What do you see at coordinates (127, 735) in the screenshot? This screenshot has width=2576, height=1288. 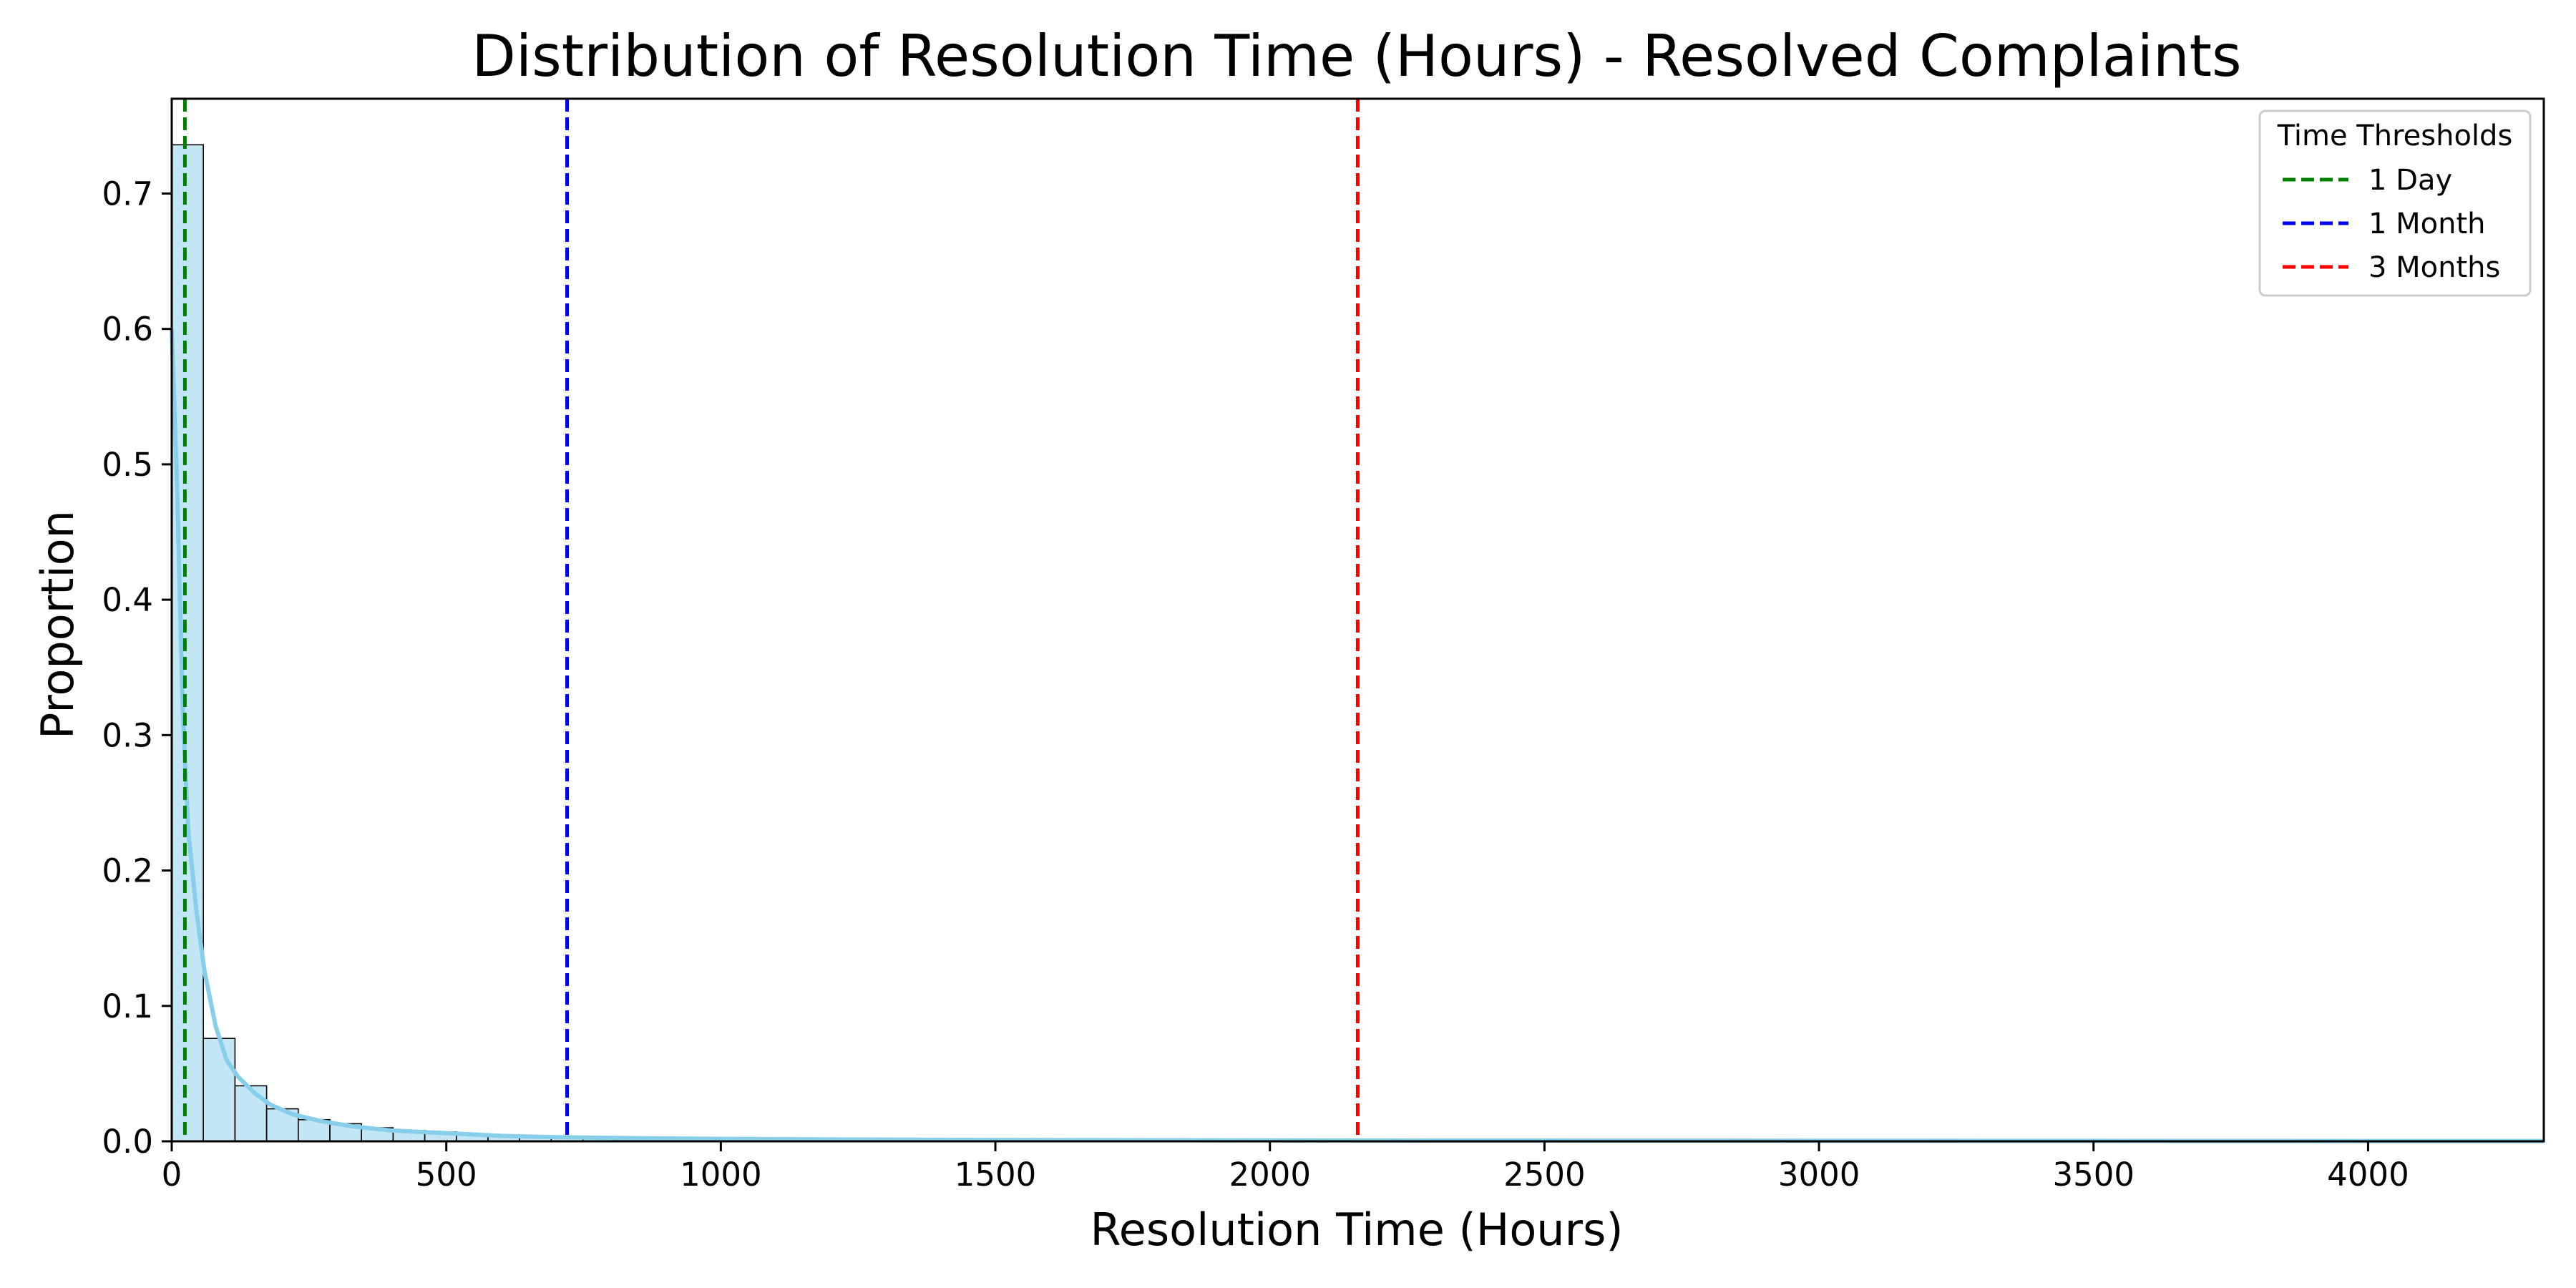 I see `y-tick-label: 0.3` at bounding box center [127, 735].